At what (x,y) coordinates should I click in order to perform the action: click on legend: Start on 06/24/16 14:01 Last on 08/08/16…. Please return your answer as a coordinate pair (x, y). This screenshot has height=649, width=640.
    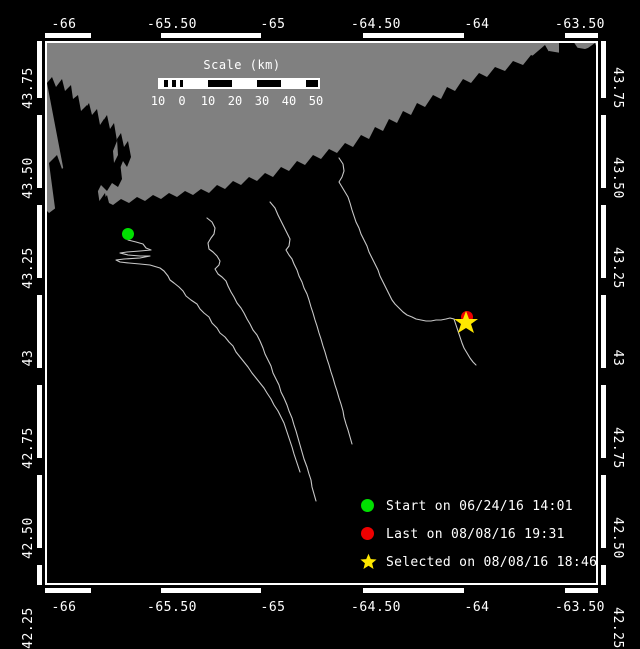
    Looking at the image, I should click on (478, 537).